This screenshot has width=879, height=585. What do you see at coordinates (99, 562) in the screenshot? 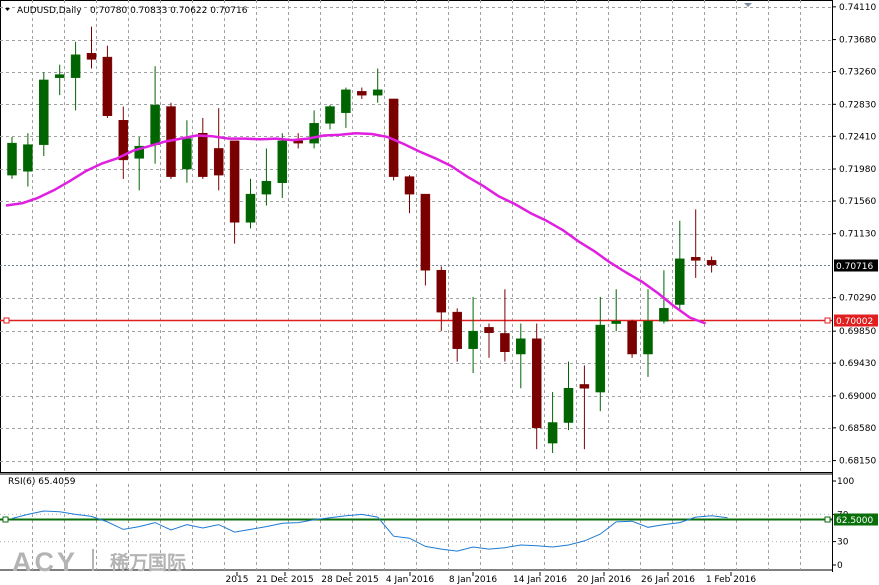
I see `watermark-logo: ACY 稀万国际` at bounding box center [99, 562].